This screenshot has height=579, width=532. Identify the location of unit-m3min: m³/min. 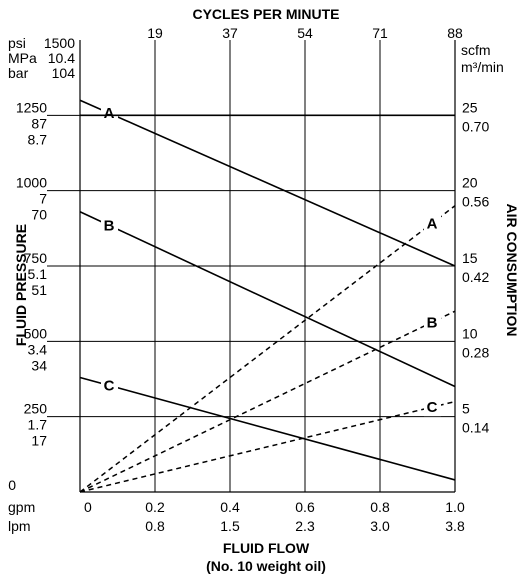
(482, 67).